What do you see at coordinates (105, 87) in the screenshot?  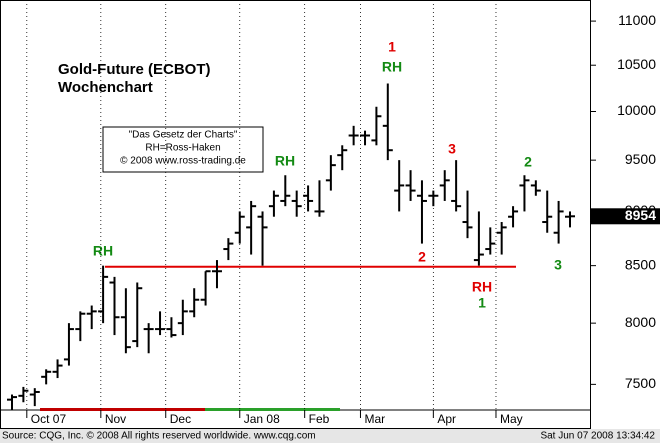 I see `chart-subtitle: Wochenchart` at bounding box center [105, 87].